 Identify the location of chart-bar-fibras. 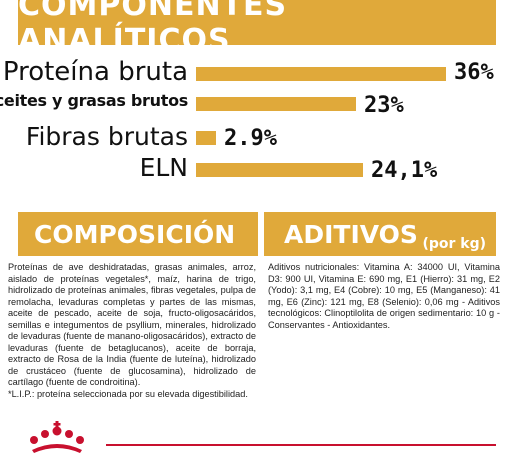
(206, 138).